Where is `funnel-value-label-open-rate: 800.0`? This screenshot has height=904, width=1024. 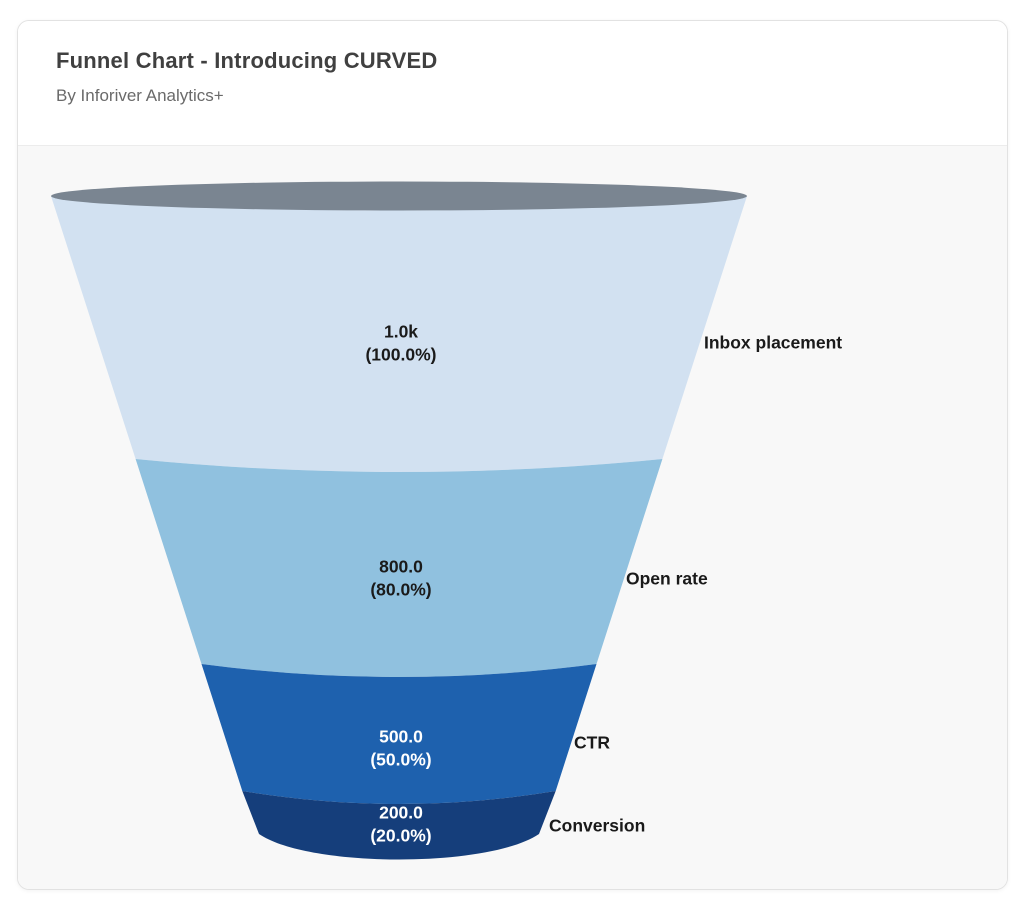
funnel-value-label-open-rate: 800.0 is located at coordinates (401, 567).